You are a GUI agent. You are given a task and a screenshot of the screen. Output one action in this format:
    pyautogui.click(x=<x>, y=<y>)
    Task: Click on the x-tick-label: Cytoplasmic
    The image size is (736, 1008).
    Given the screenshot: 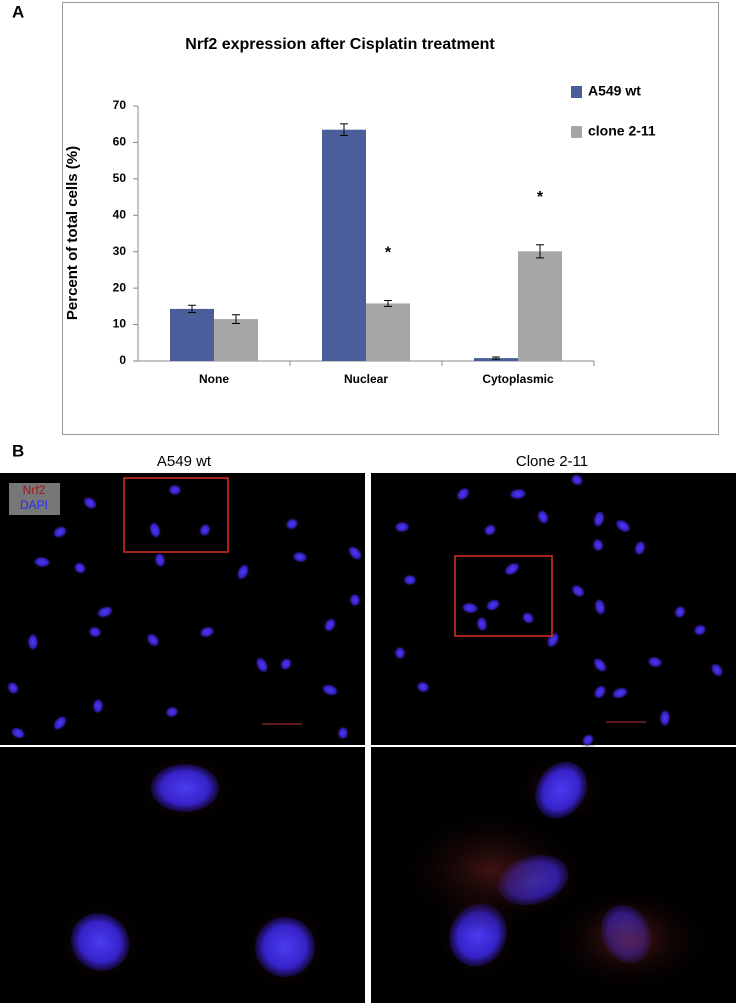 What is the action you would take?
    pyautogui.click(x=518, y=379)
    